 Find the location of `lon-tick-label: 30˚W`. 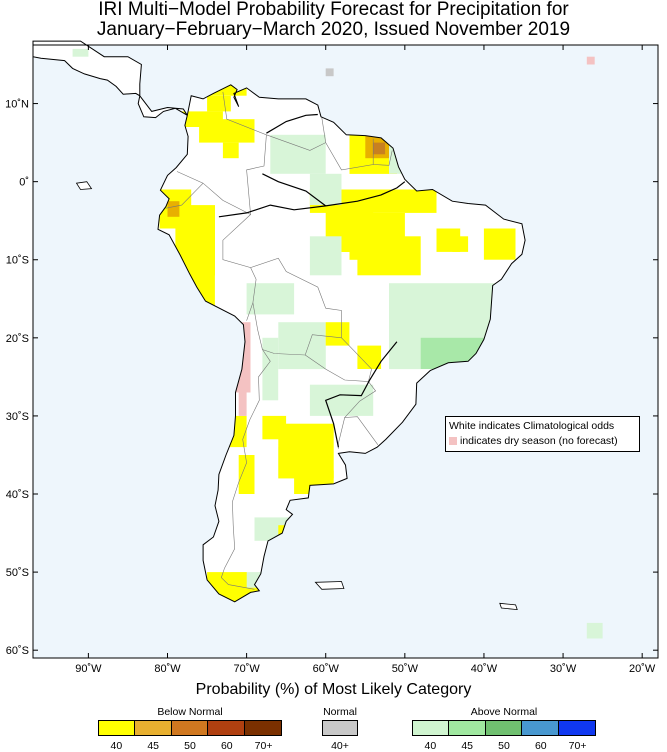

lon-tick-label: 30˚W is located at coordinates (563, 669).